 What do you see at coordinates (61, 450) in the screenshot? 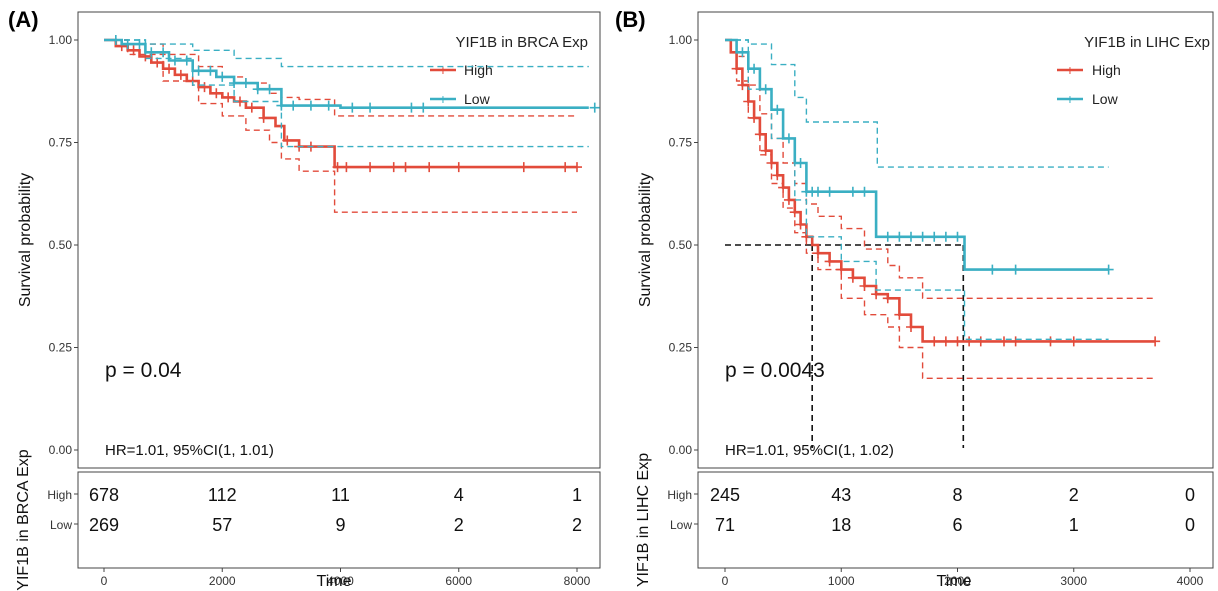
I see `panel-a-ytick-label: 0.00` at bounding box center [61, 450].